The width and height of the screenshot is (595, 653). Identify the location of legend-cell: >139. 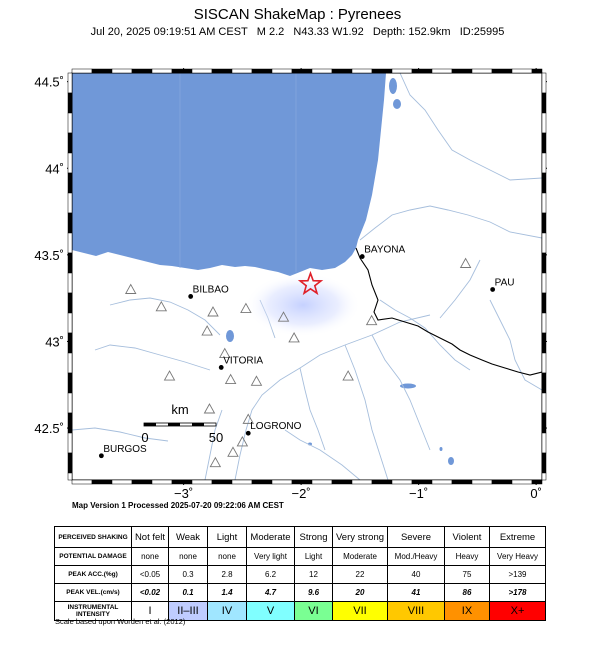
(517, 574).